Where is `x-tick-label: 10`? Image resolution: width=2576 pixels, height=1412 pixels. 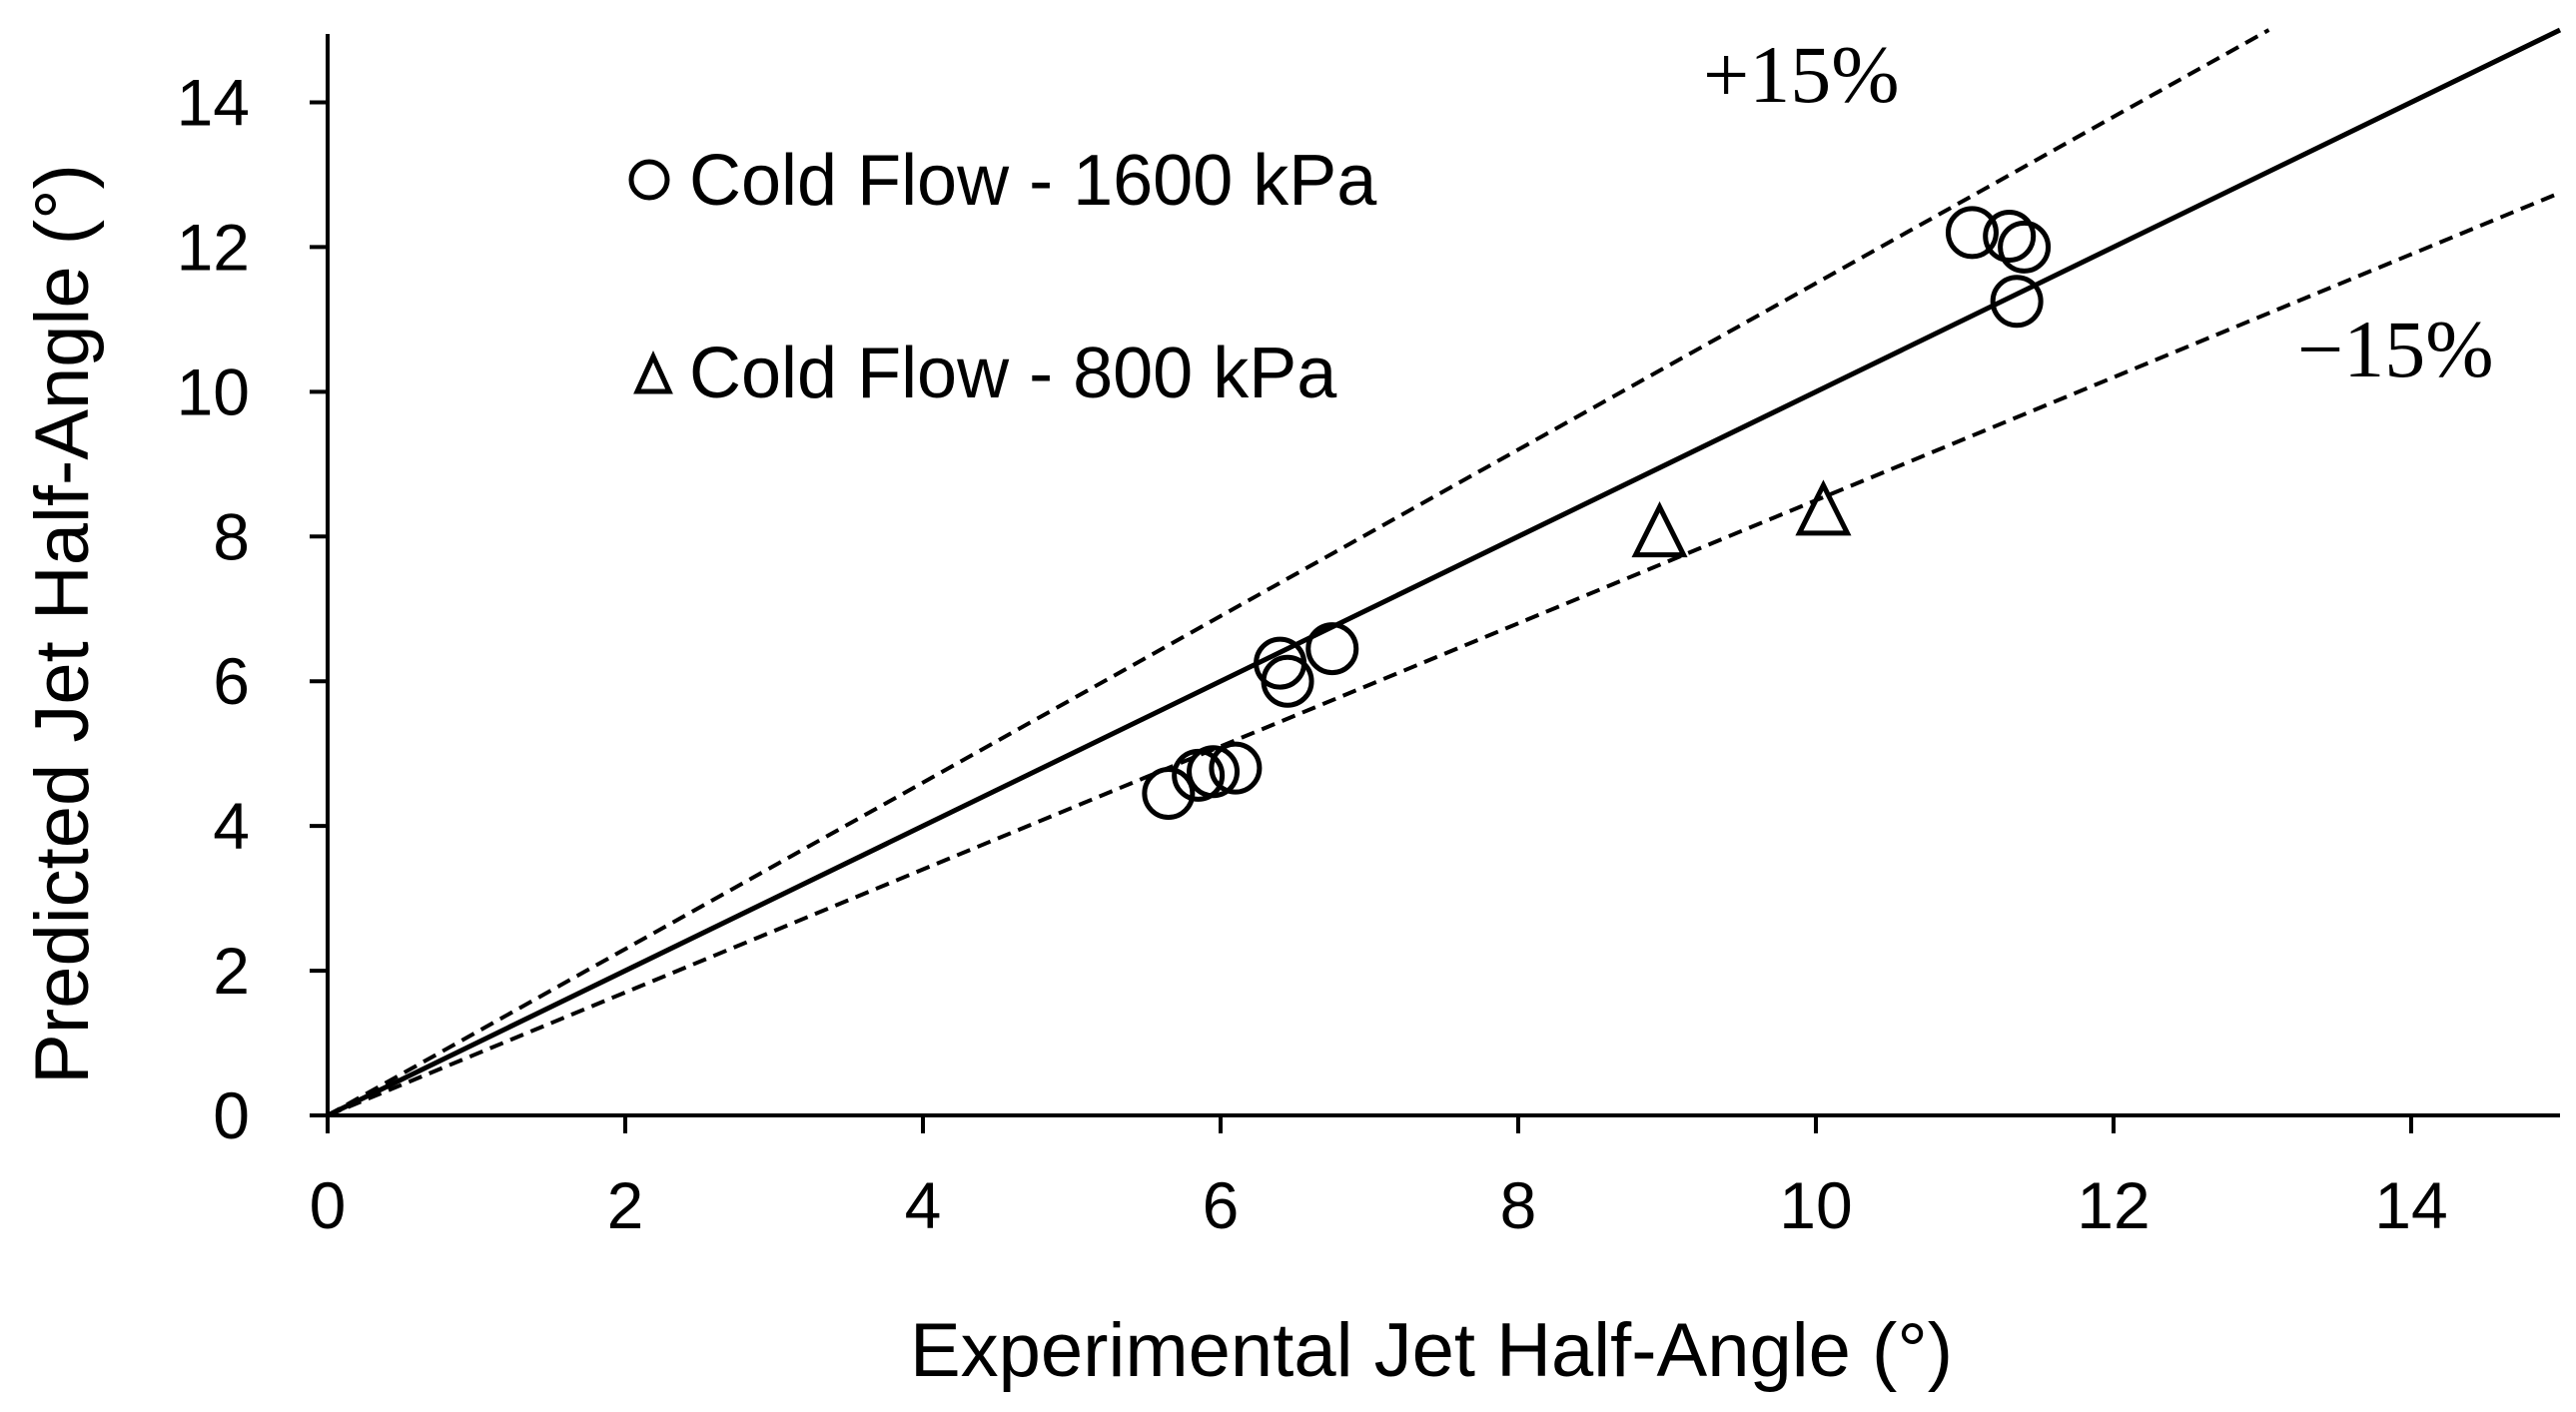 x-tick-label: 10 is located at coordinates (1816, 1205).